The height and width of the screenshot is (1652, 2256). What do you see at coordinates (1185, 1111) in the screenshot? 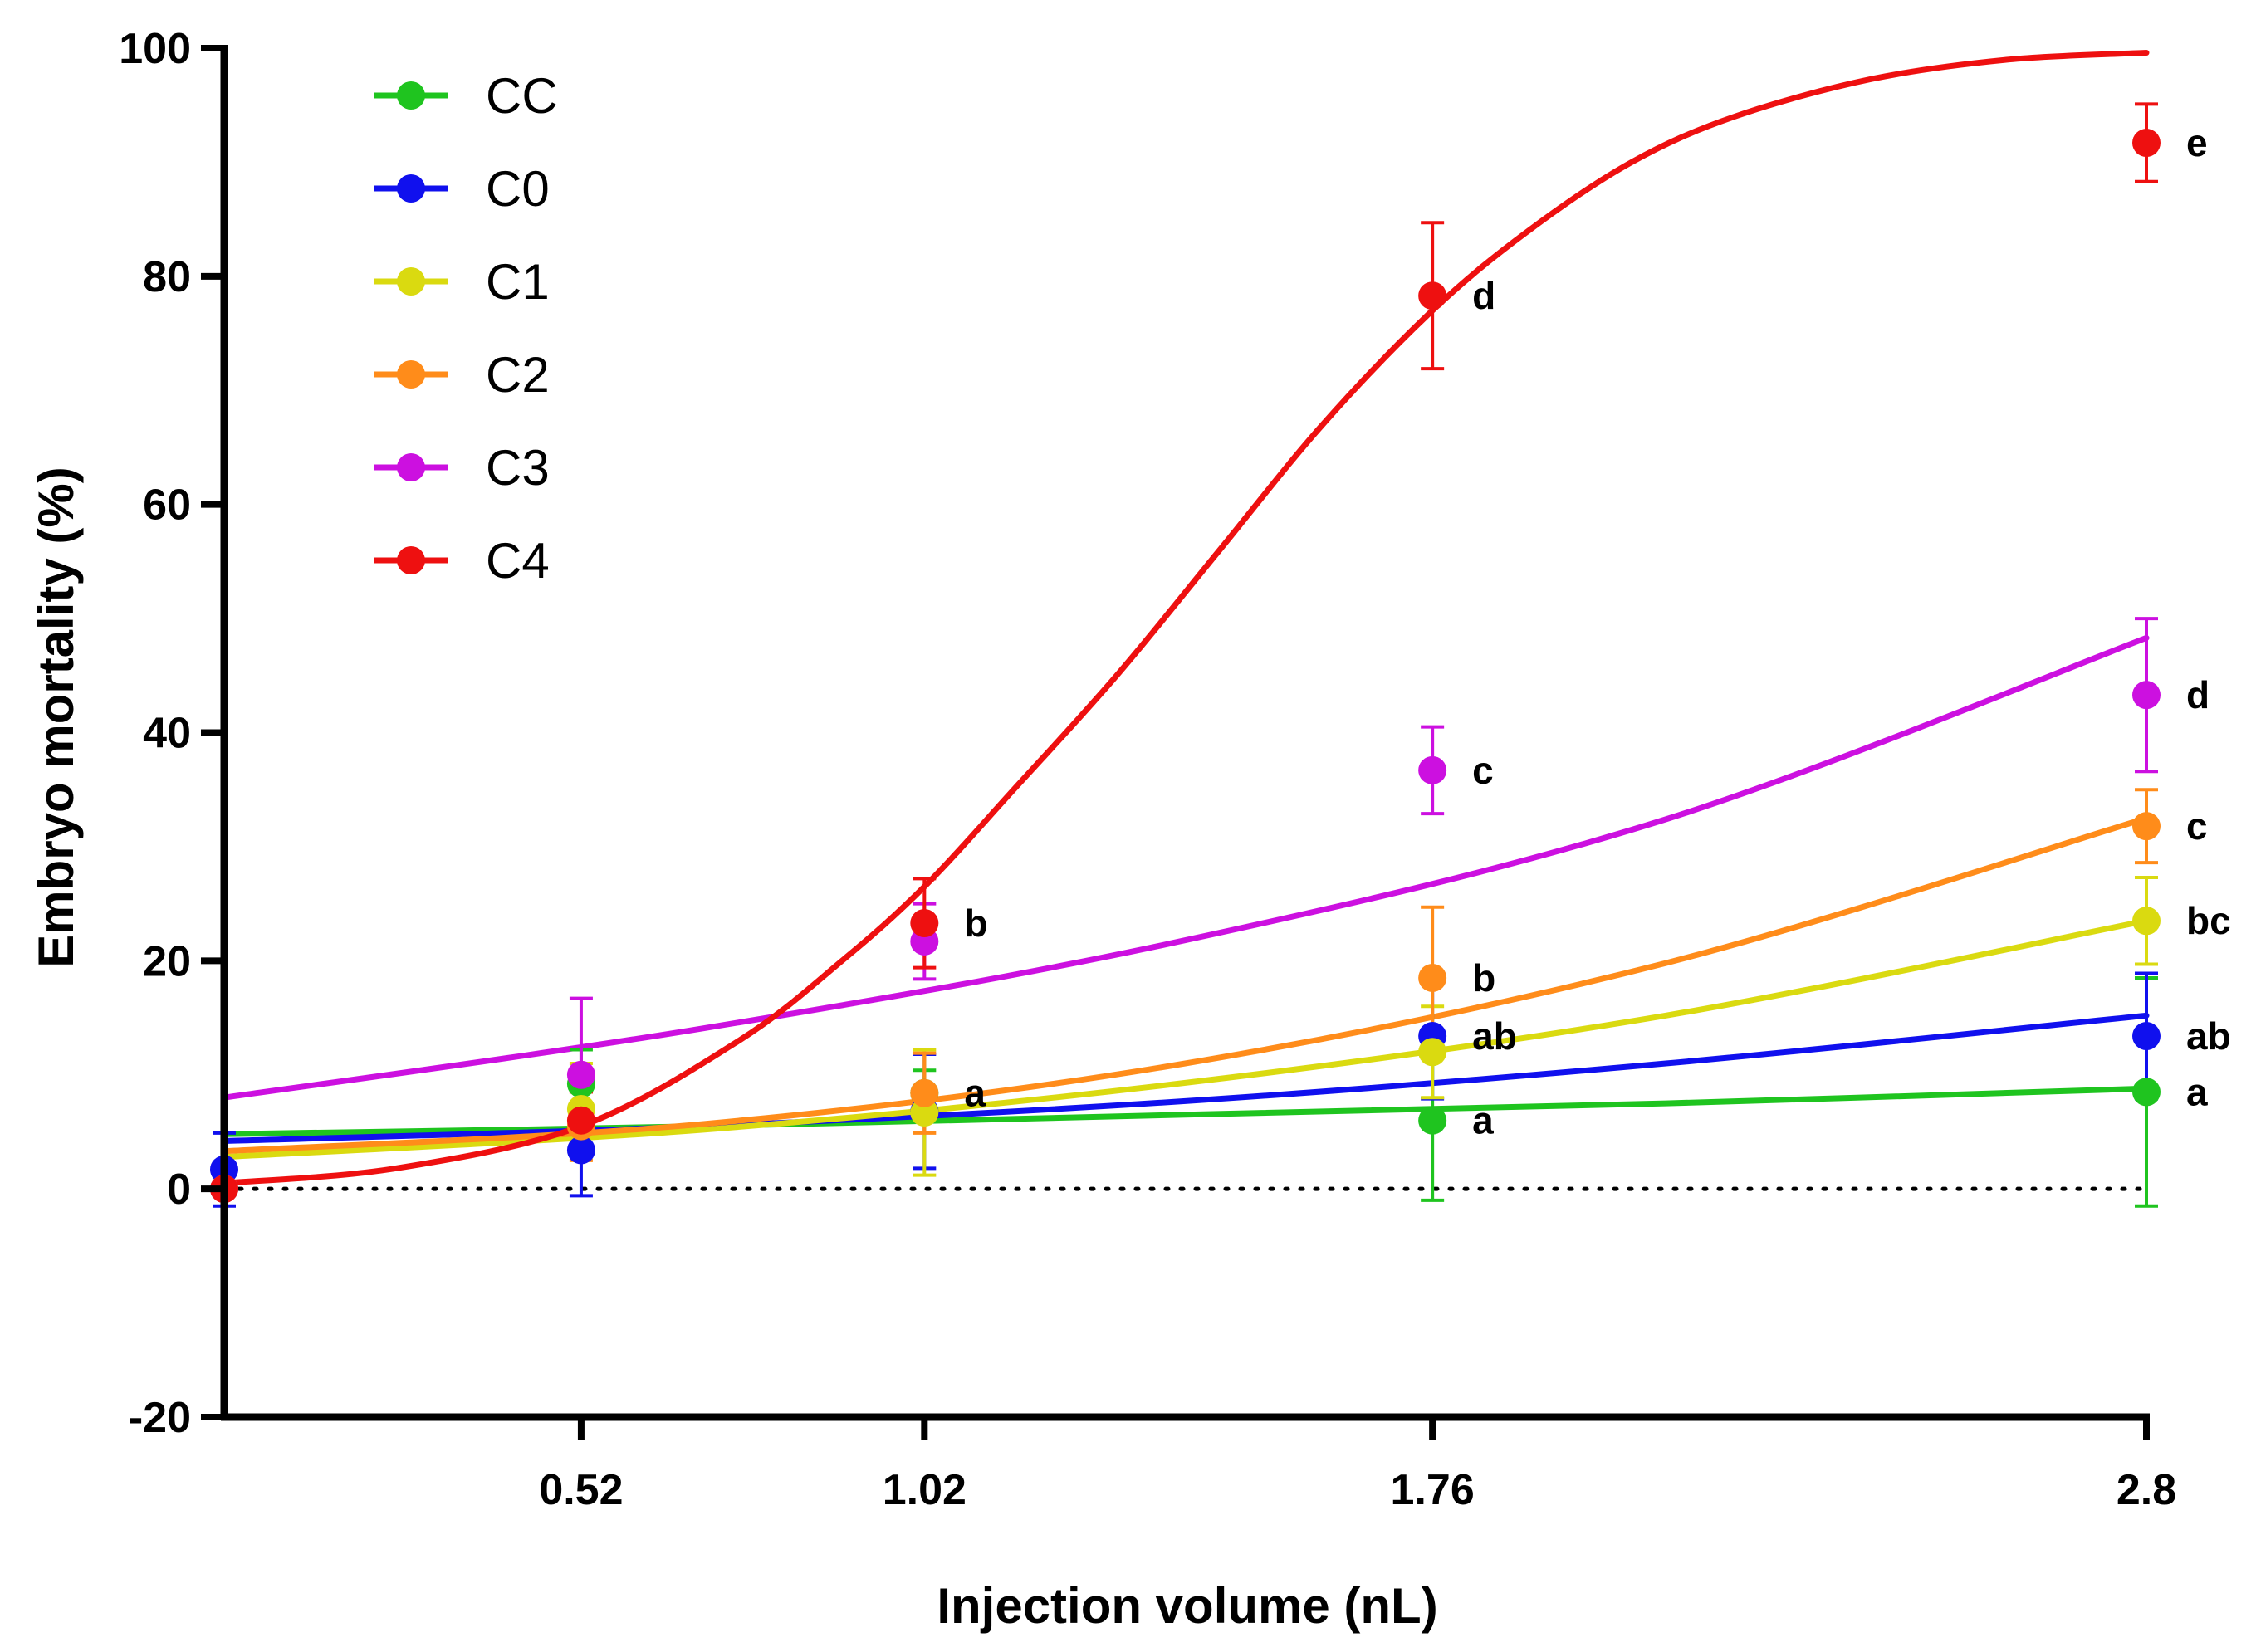
I see `fit-curve-cc` at bounding box center [1185, 1111].